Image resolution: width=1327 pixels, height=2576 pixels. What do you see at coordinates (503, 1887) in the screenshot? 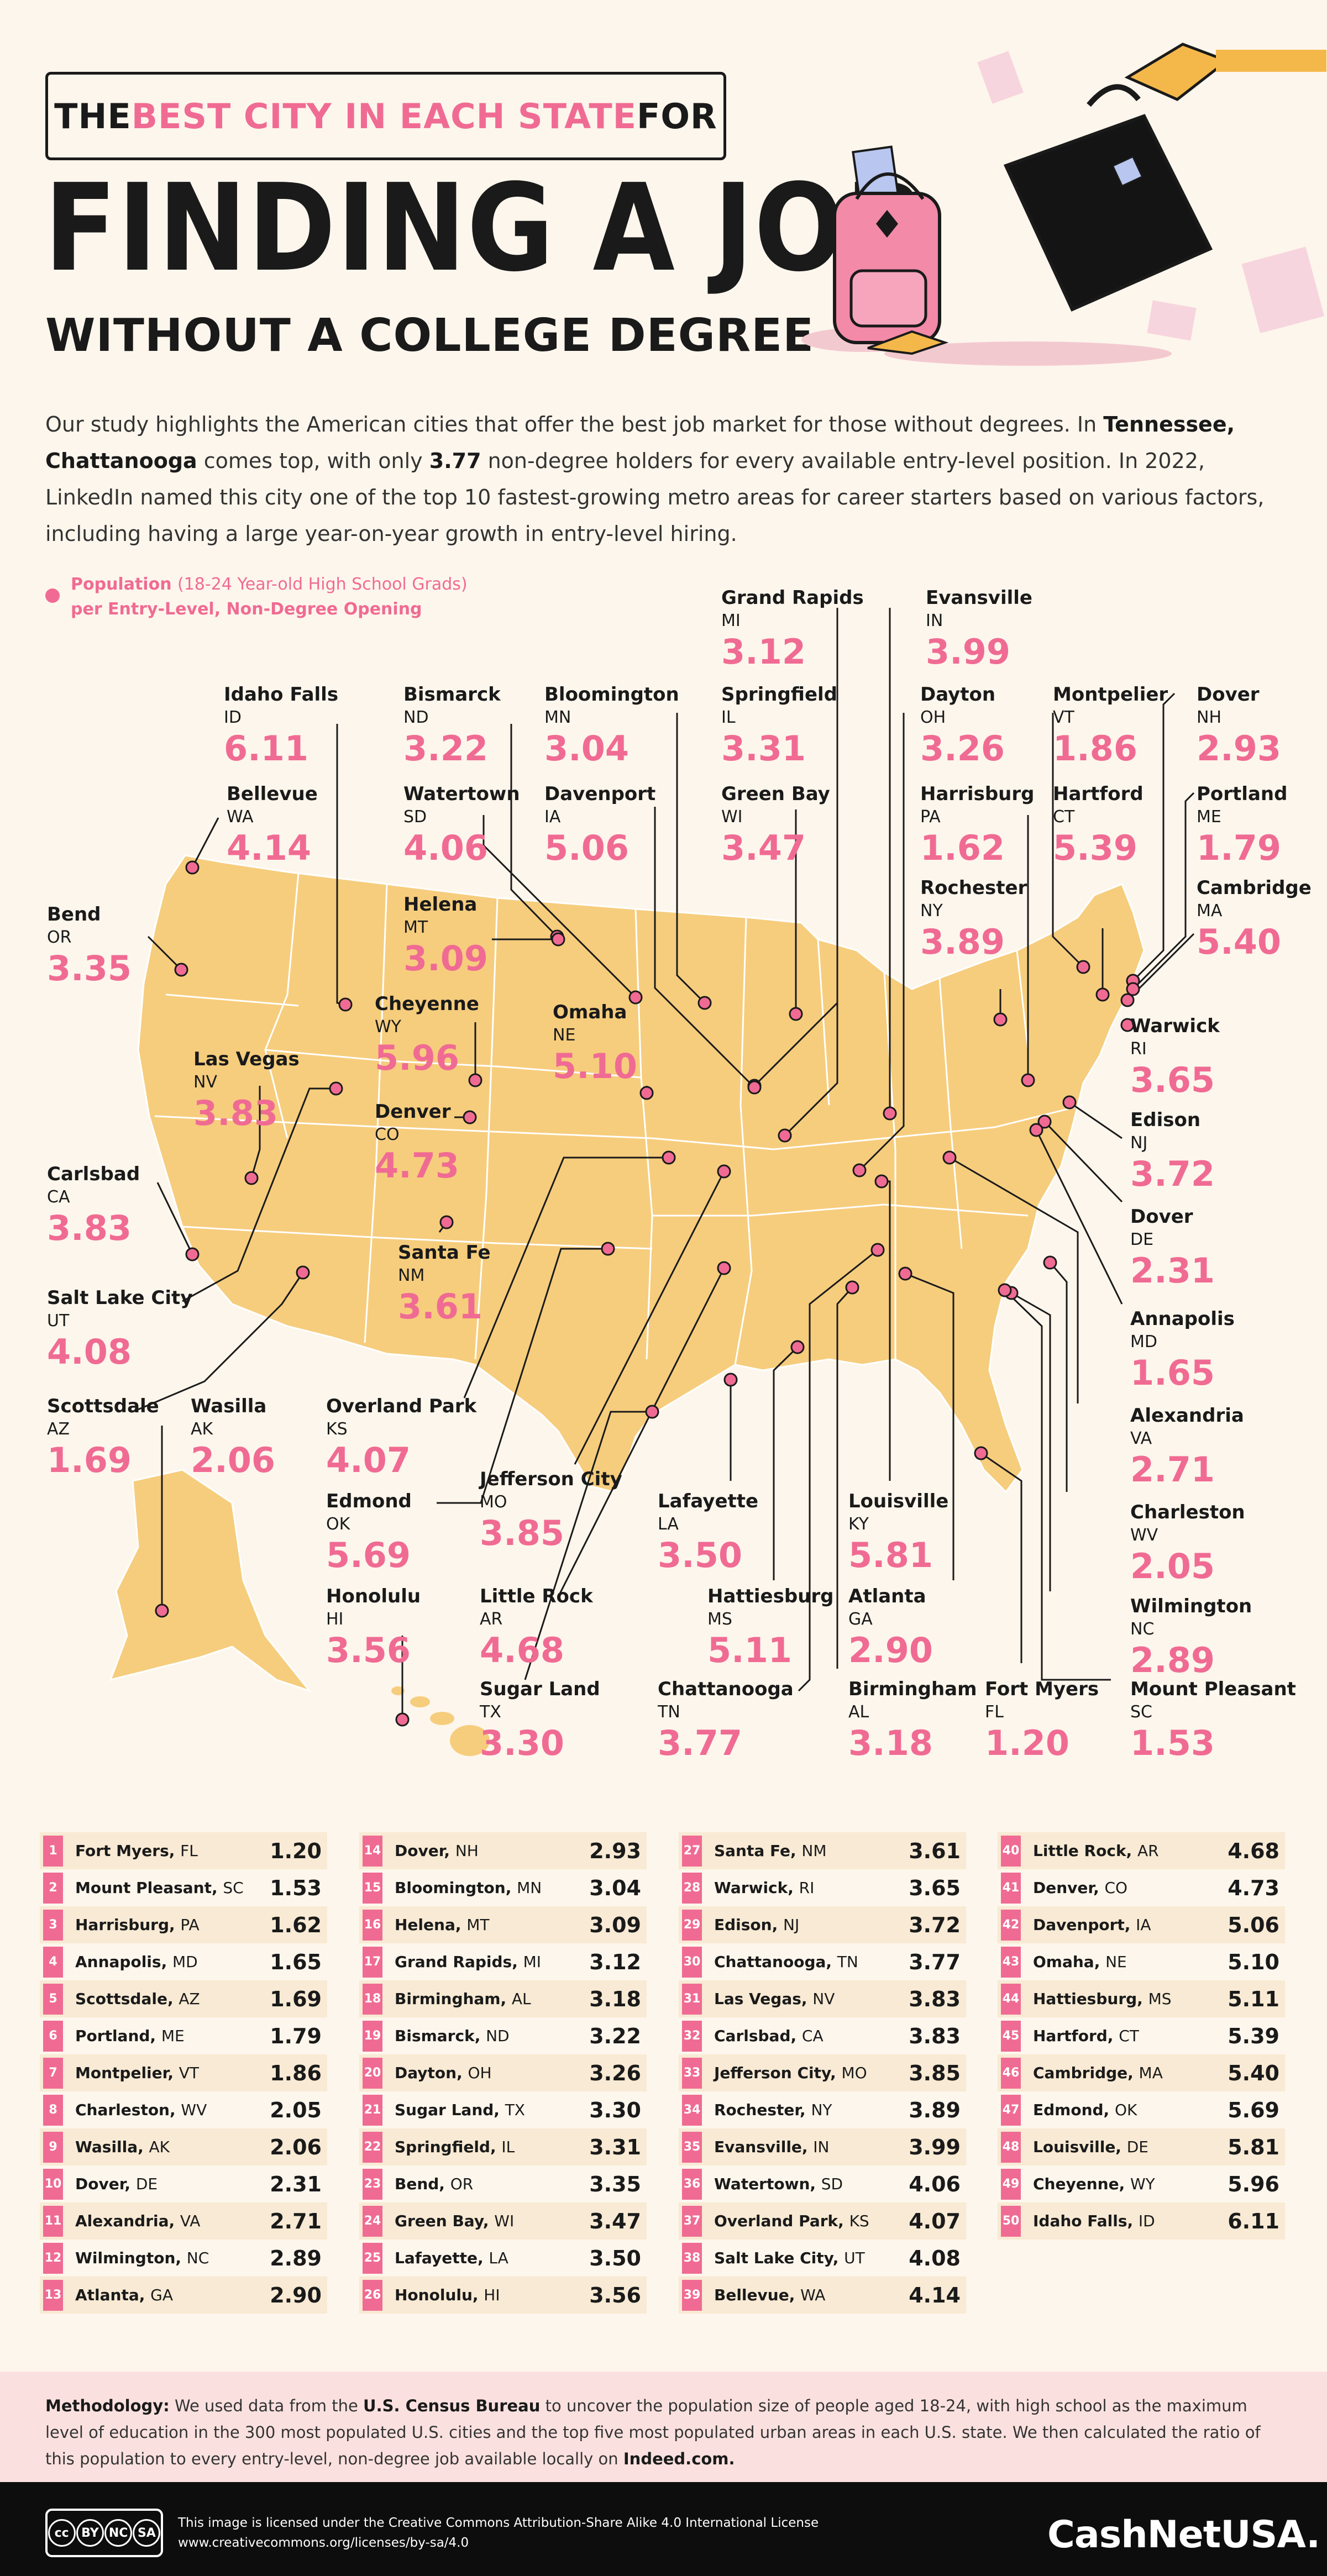
I see `table-row: 15 Bloomington, MN 3.04` at bounding box center [503, 1887].